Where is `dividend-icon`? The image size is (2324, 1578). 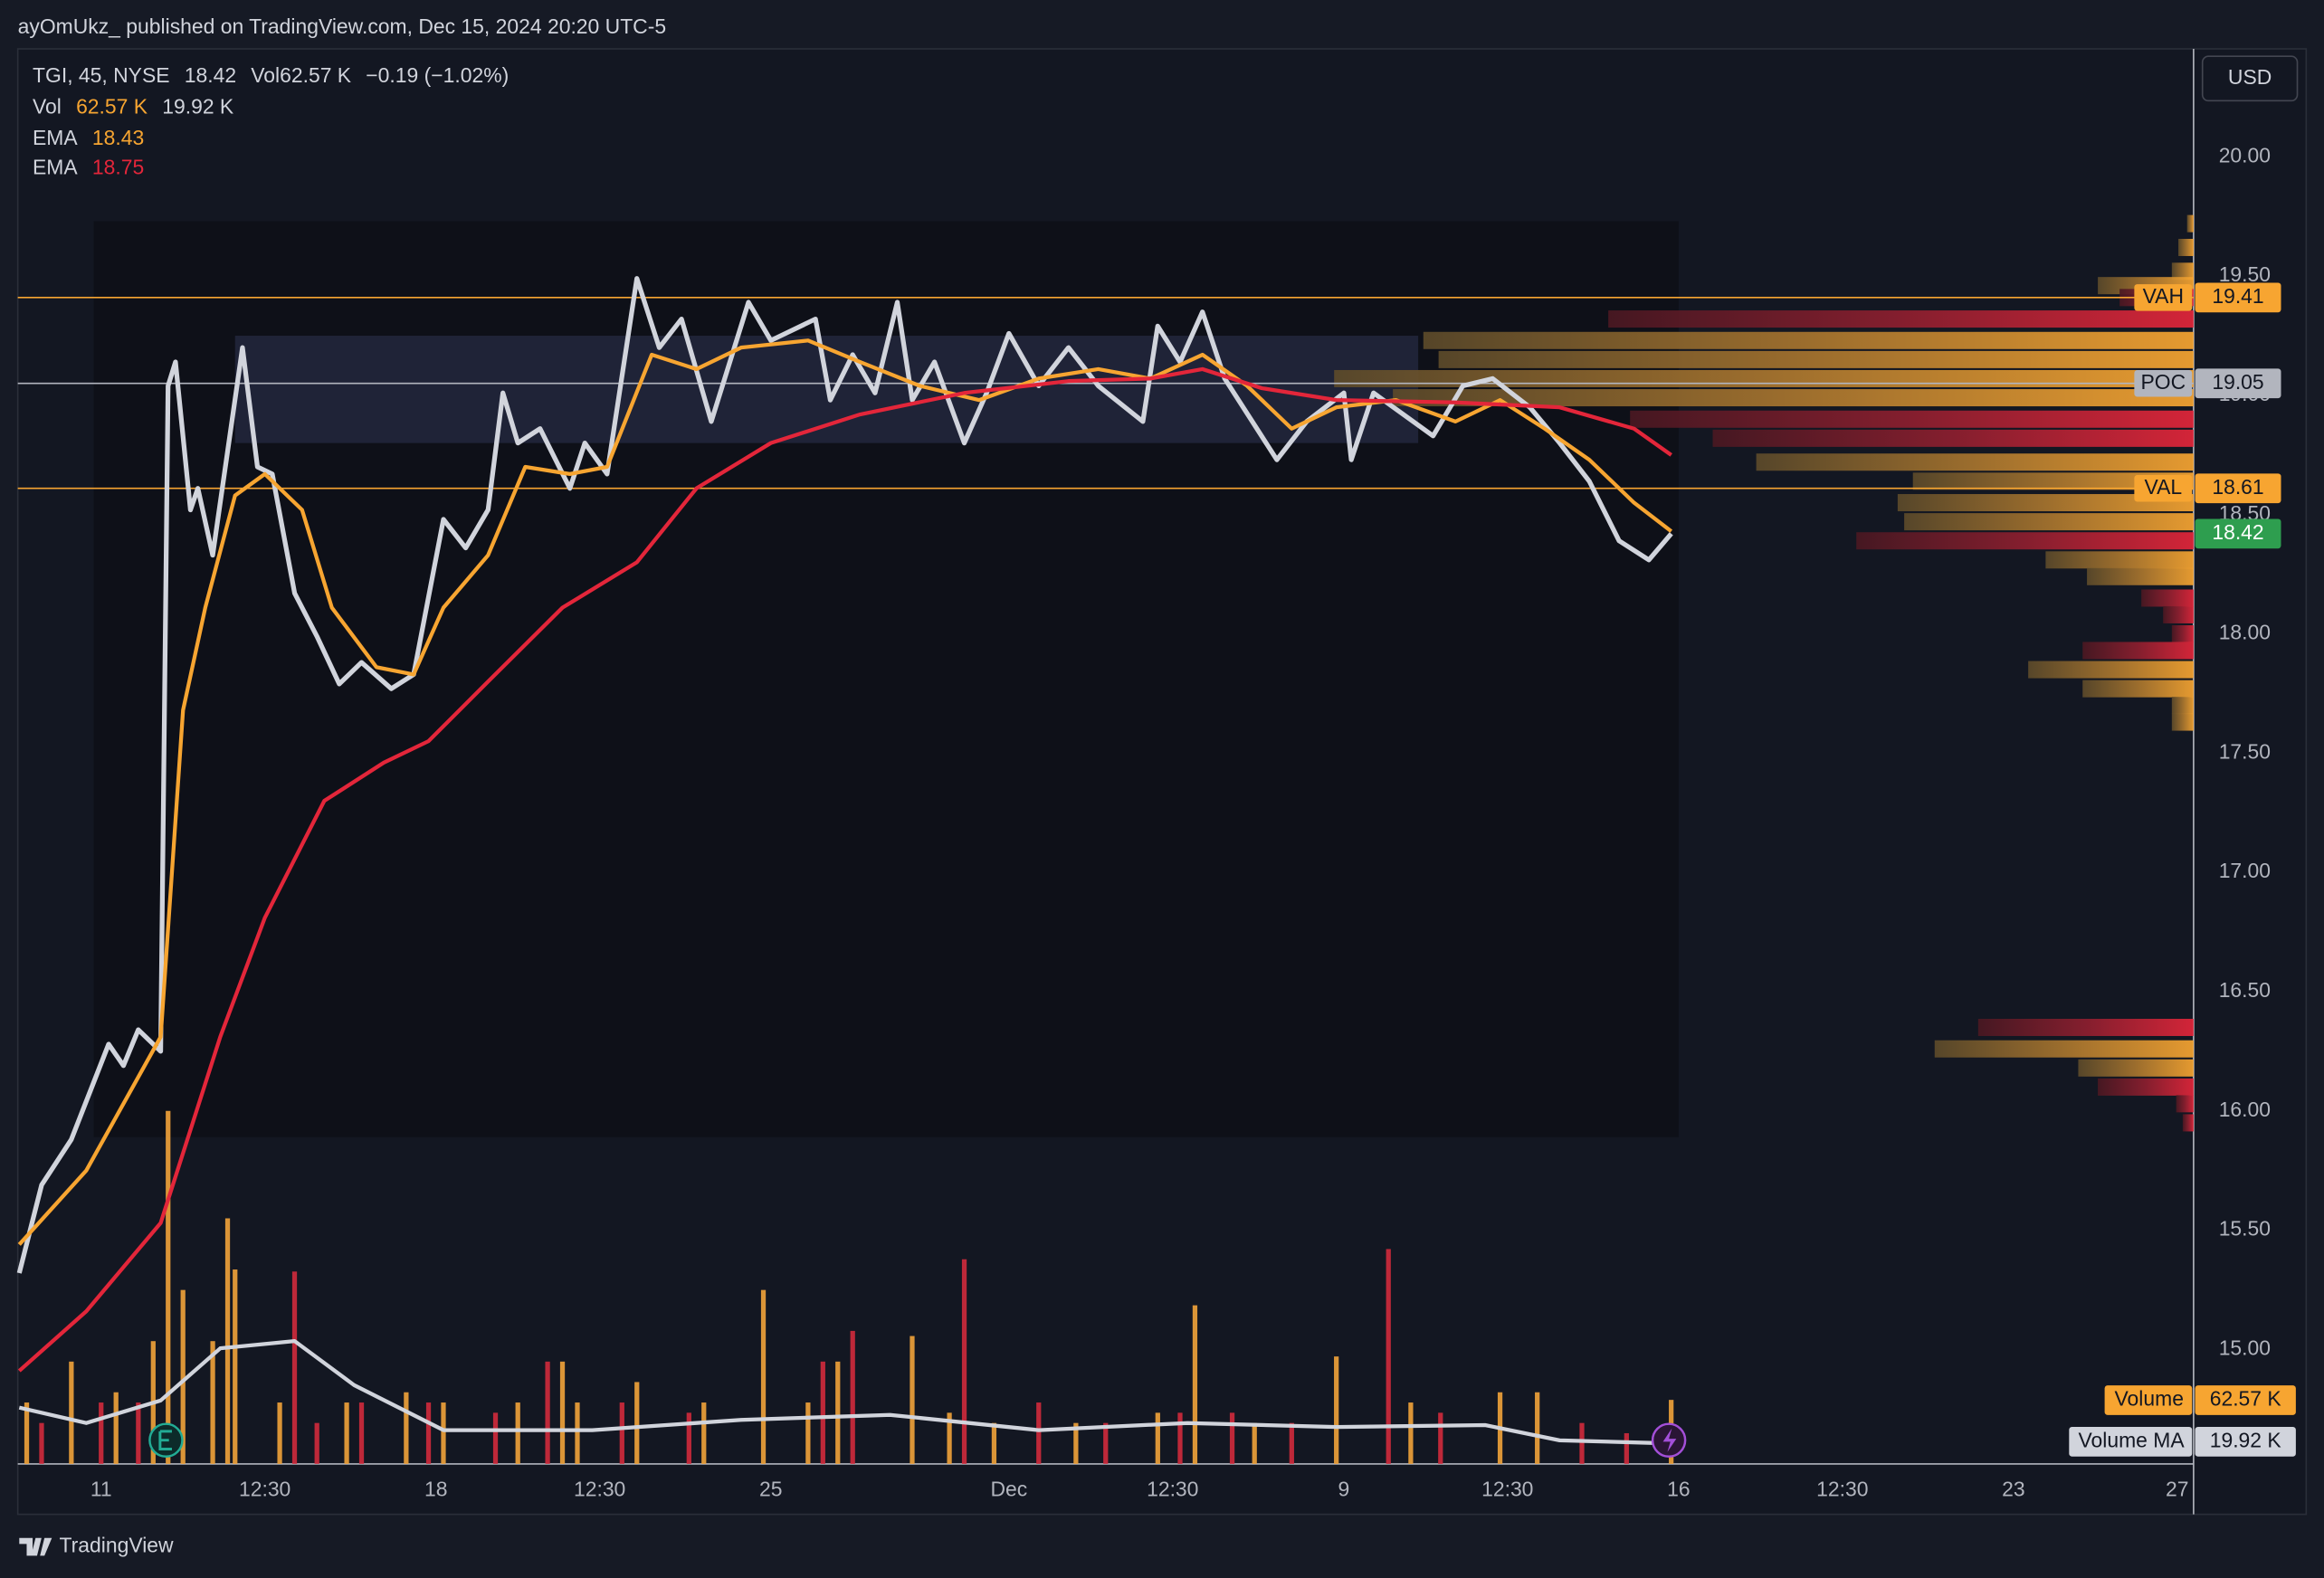 dividend-icon is located at coordinates (1669, 1440).